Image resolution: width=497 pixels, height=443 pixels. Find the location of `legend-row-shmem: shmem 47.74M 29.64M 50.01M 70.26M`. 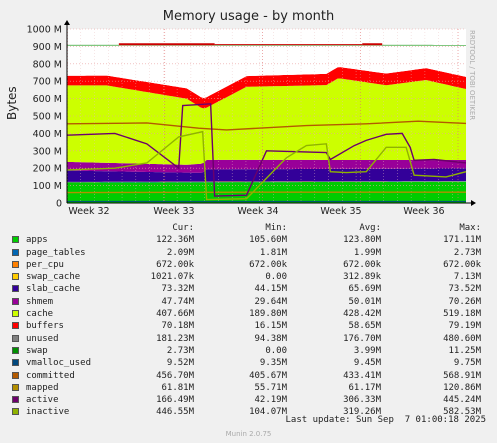

legend-row-shmem: shmem 47.74M 29.64M 50.01M 70.26M is located at coordinates (252, 302).